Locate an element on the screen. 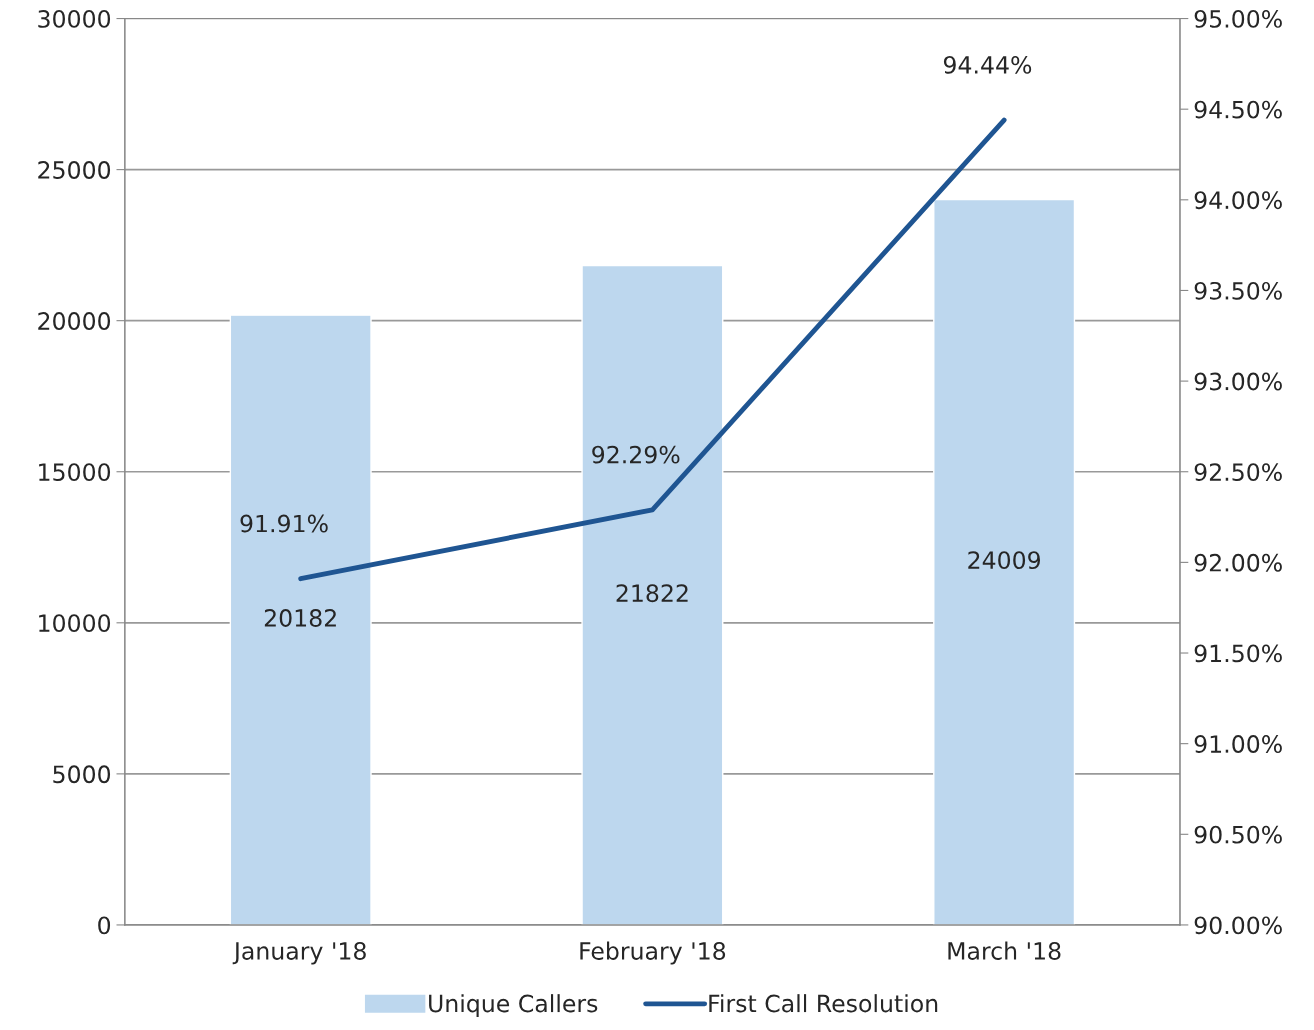 Image resolution: width=1314 pixels, height=1030 pixels. x-tick-label: March '18 is located at coordinates (1004, 950).